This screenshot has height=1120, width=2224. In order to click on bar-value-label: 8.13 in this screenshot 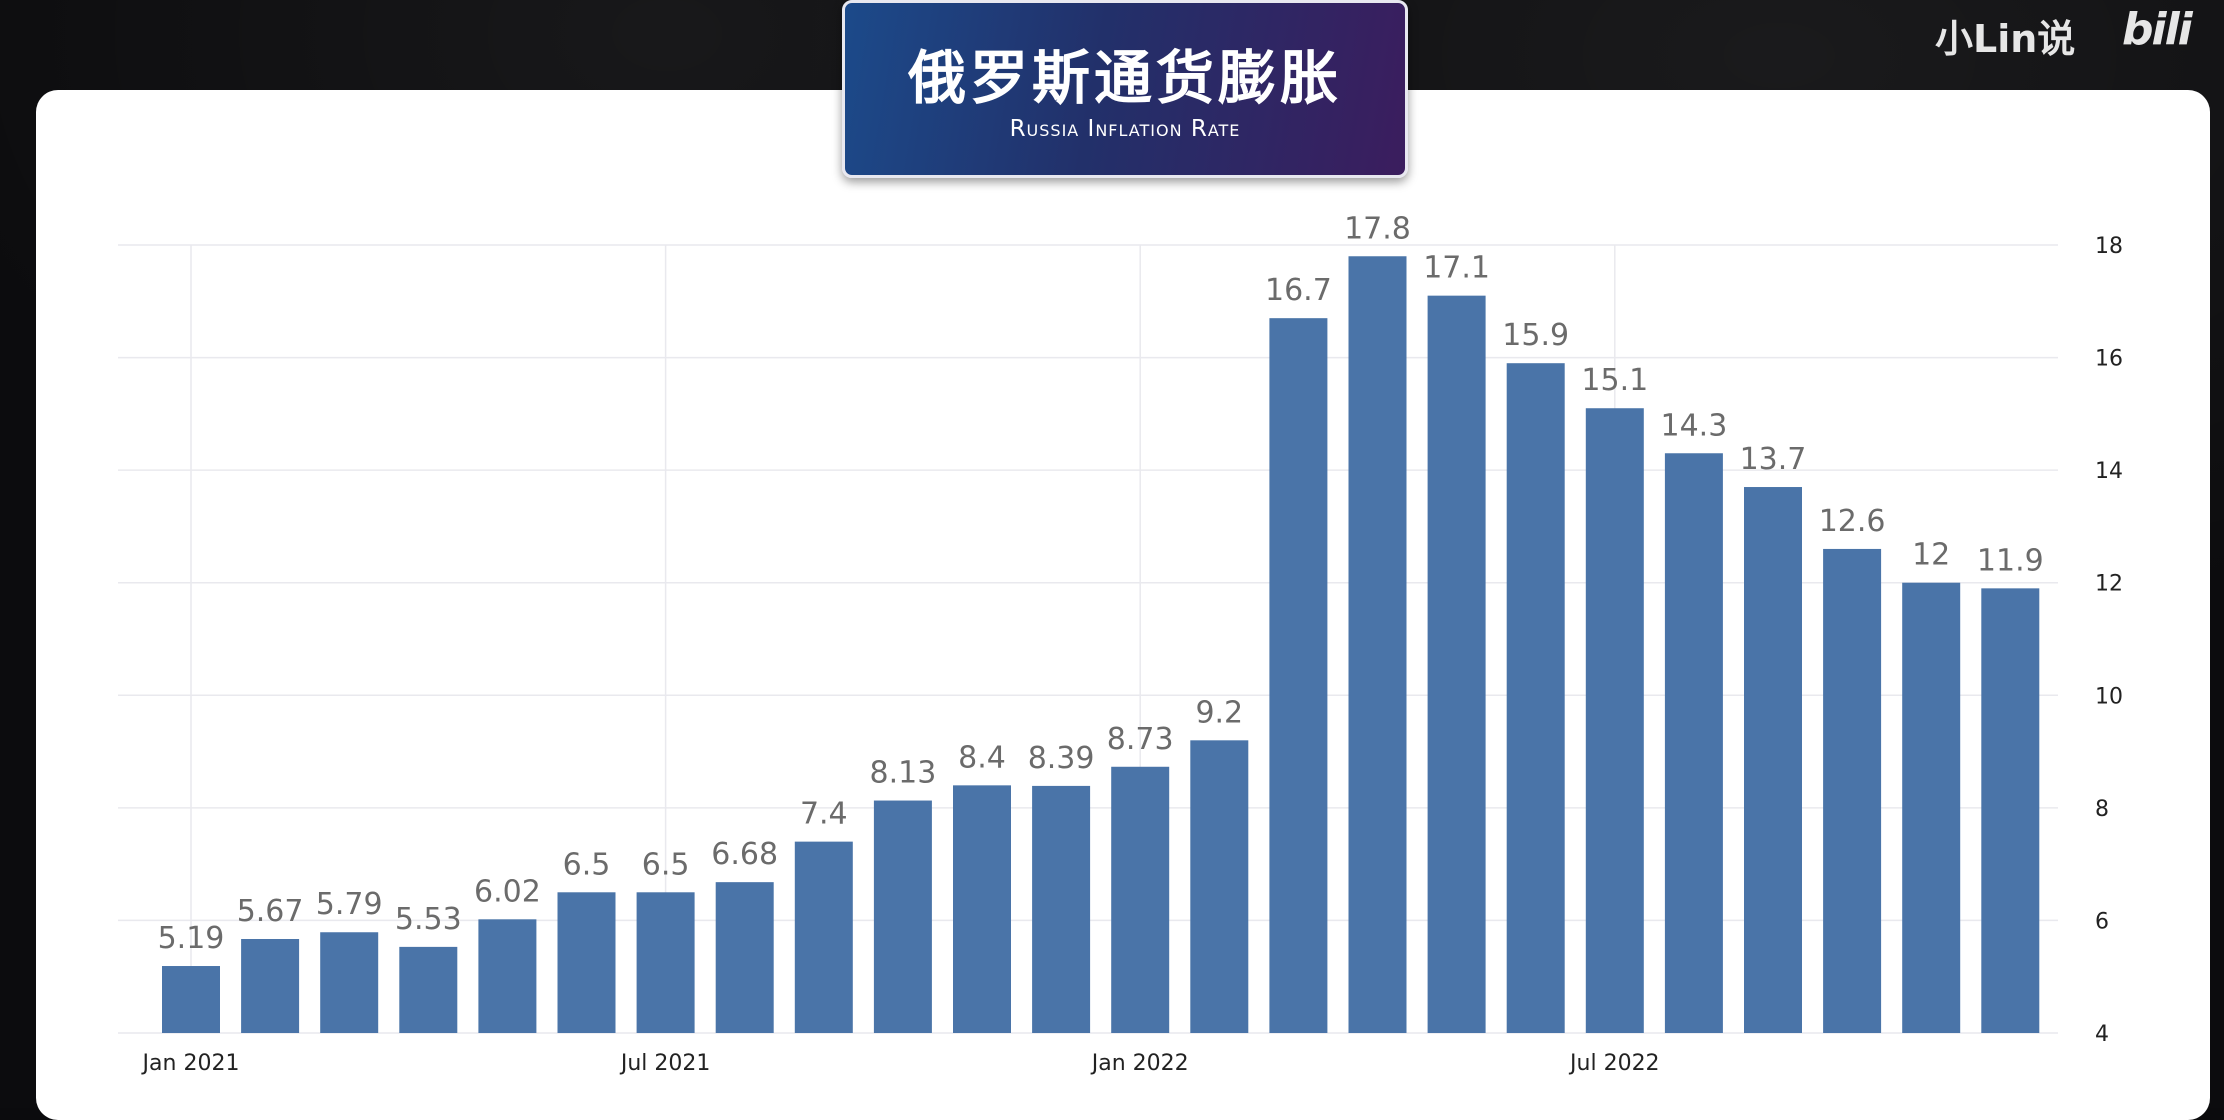, I will do `click(903, 773)`.